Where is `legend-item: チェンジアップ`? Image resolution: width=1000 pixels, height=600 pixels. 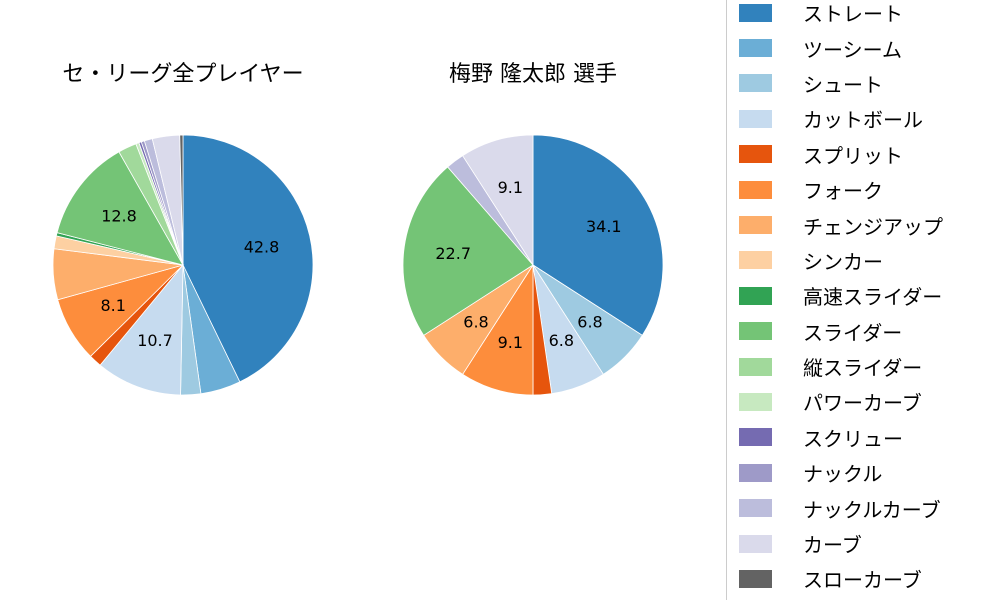
legend-item: チェンジアップ is located at coordinates (869, 224).